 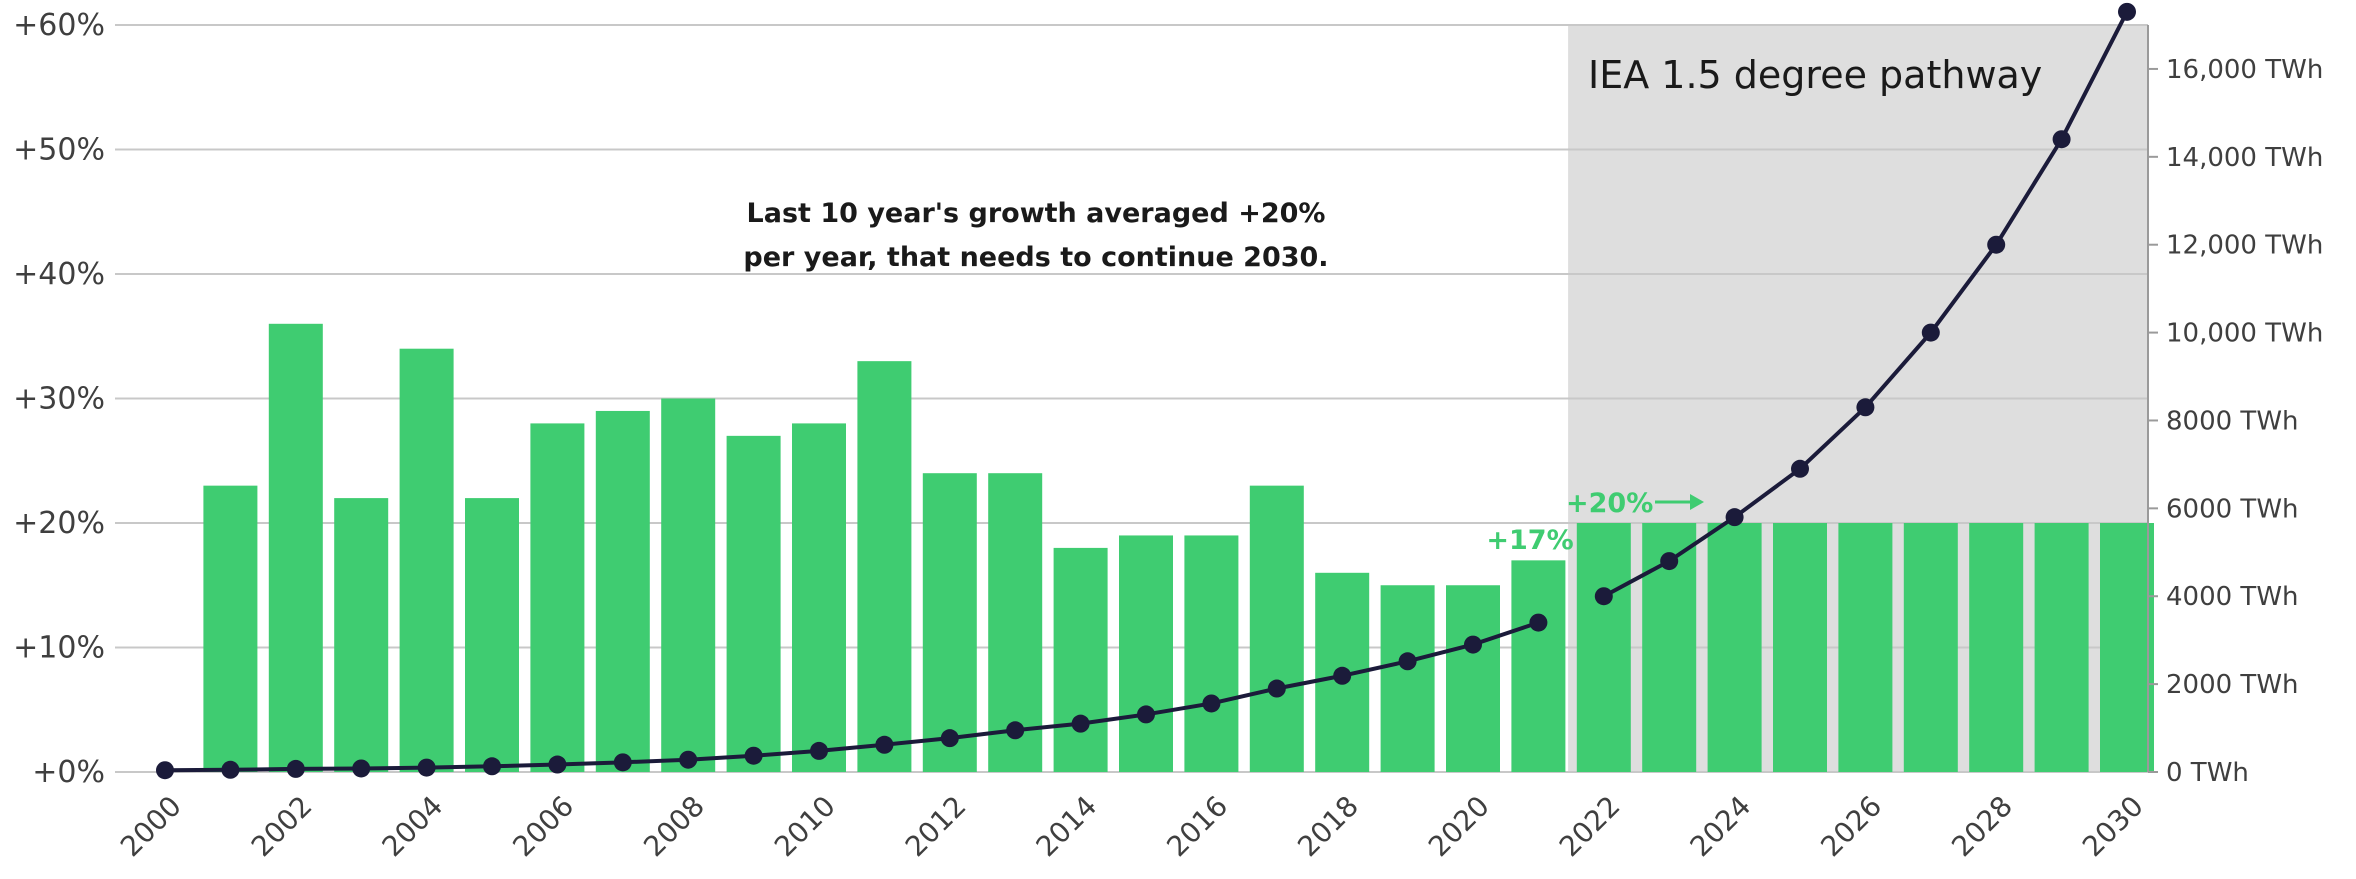 What do you see at coordinates (949, 738) in the screenshot?
I see `historical-point-2012` at bounding box center [949, 738].